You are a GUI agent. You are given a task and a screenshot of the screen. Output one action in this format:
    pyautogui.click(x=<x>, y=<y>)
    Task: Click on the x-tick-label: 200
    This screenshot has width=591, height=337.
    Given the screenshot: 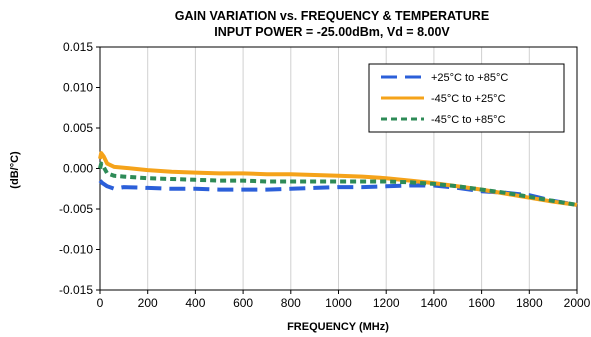 What is the action you would take?
    pyautogui.click(x=148, y=303)
    